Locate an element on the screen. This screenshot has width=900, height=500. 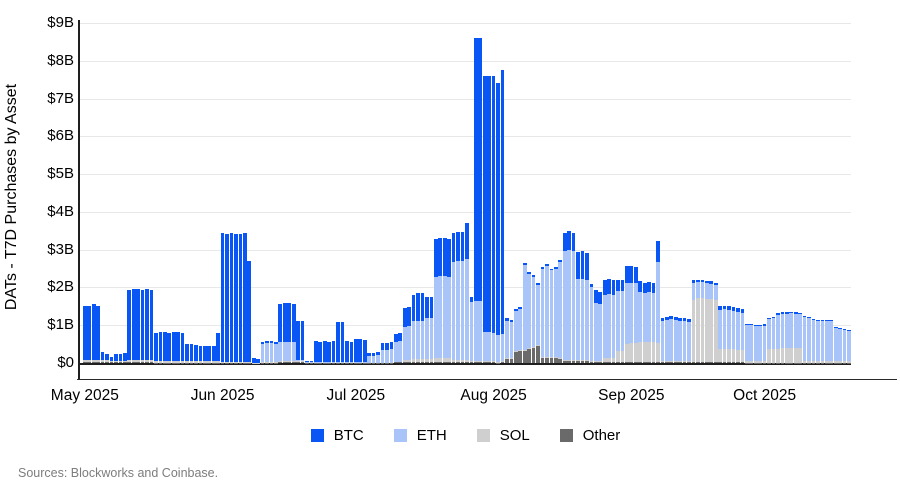
legend-label: ETH is located at coordinates (431, 435).